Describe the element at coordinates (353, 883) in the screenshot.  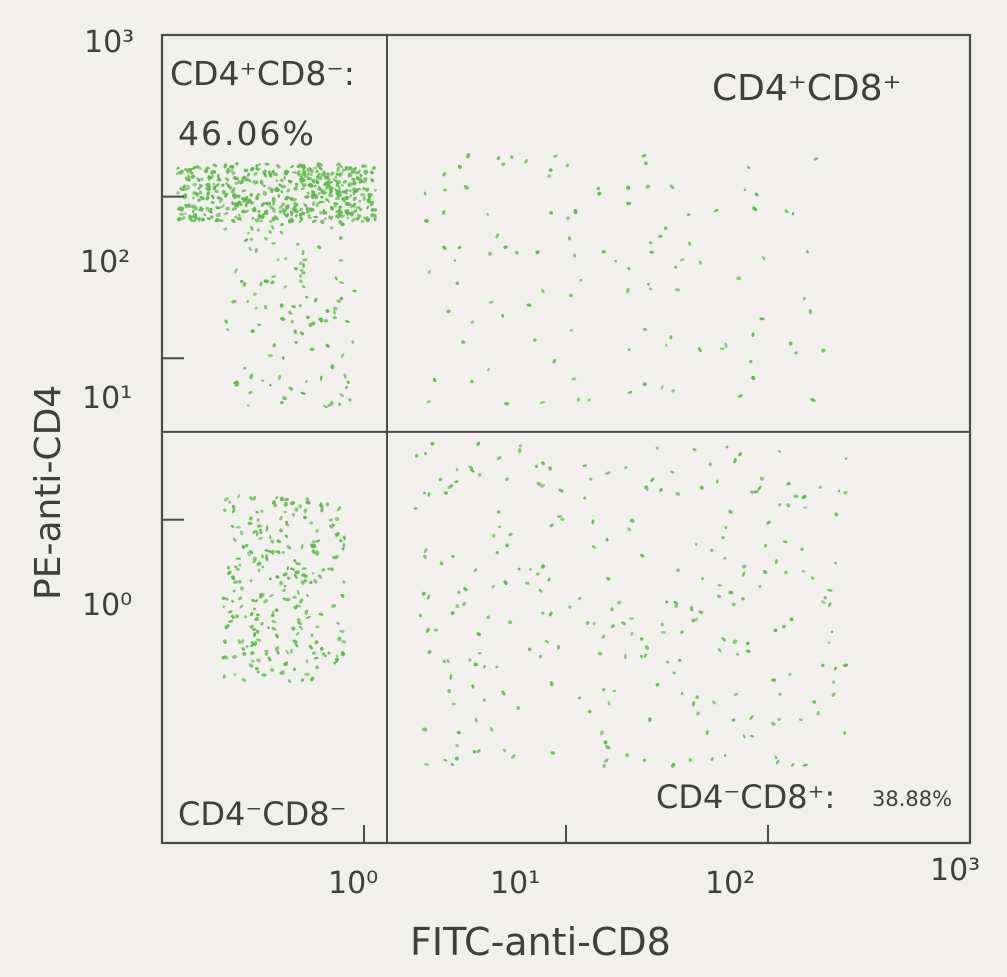
I see `x-tick-label-1: 10⁰` at that location.